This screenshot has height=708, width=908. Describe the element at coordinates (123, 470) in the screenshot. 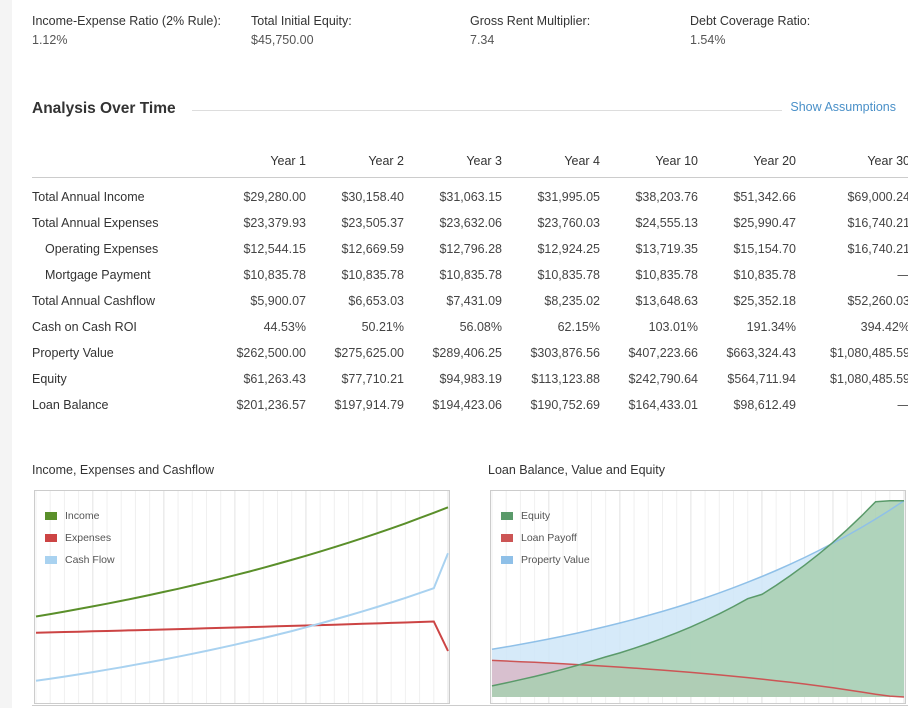

I see `chart-title-income: Income, Expenses and Cashflow` at that location.